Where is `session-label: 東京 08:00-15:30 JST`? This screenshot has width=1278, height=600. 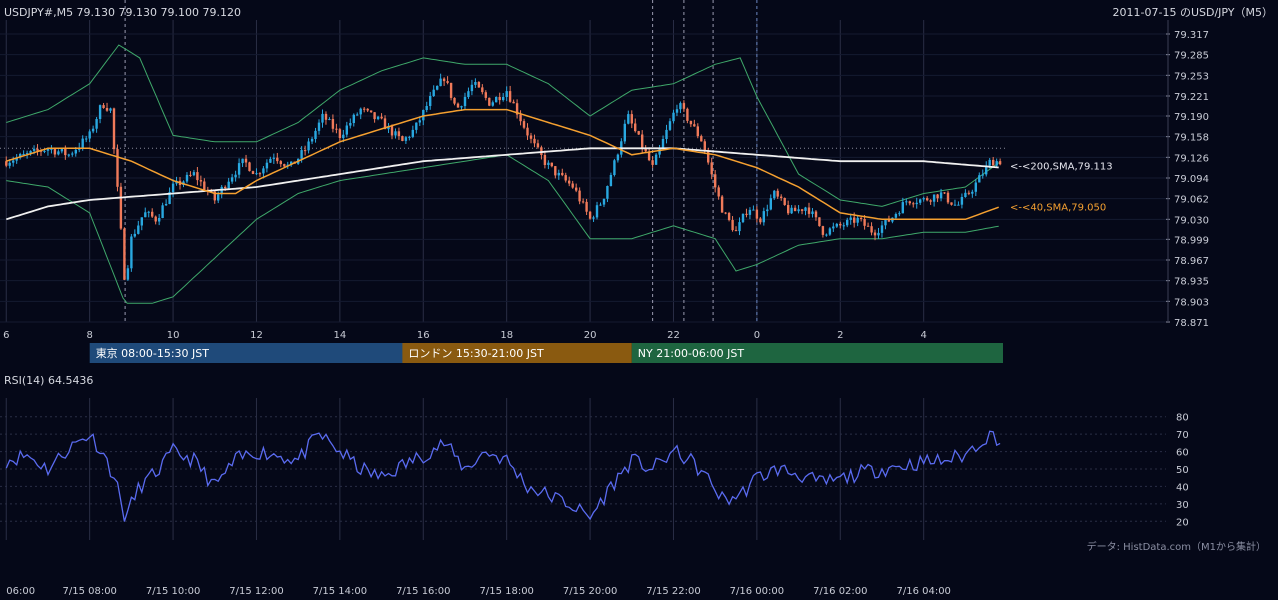 session-label: 東京 08:00-15:30 JST is located at coordinates (153, 353).